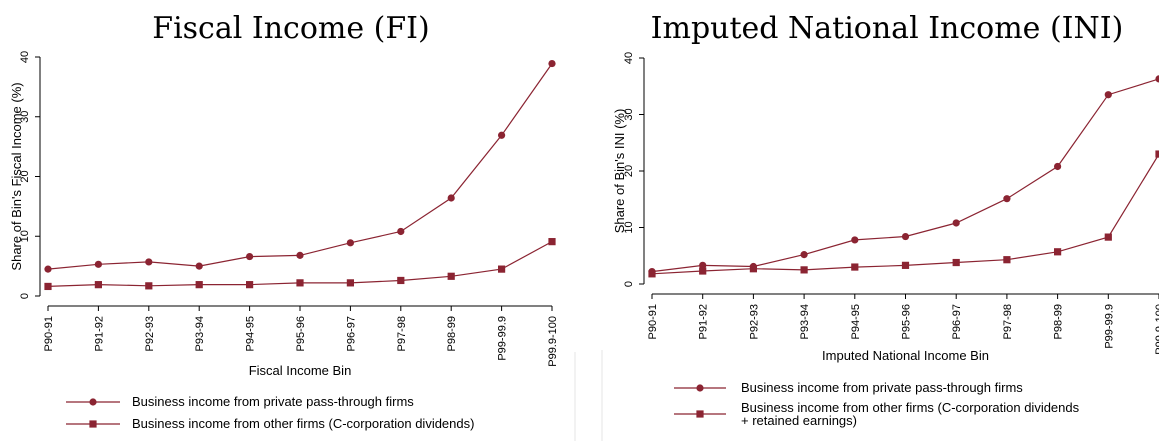  What do you see at coordinates (619, 171) in the screenshot?
I see `y-axis-label: Share of Bin's INI (%)` at bounding box center [619, 171].